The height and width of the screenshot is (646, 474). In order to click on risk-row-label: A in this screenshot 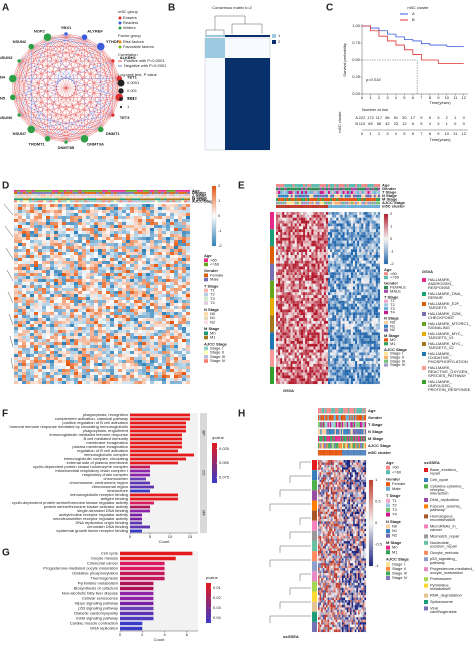, I will do `click(356, 117)`.